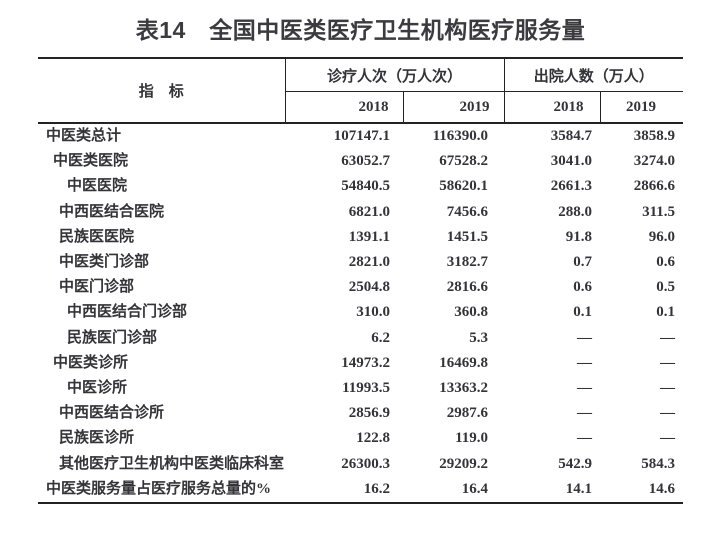 The width and height of the screenshot is (728, 533). Describe the element at coordinates (571, 186) in the screenshot. I see `cell-discharges-2018: 2661.3` at that location.